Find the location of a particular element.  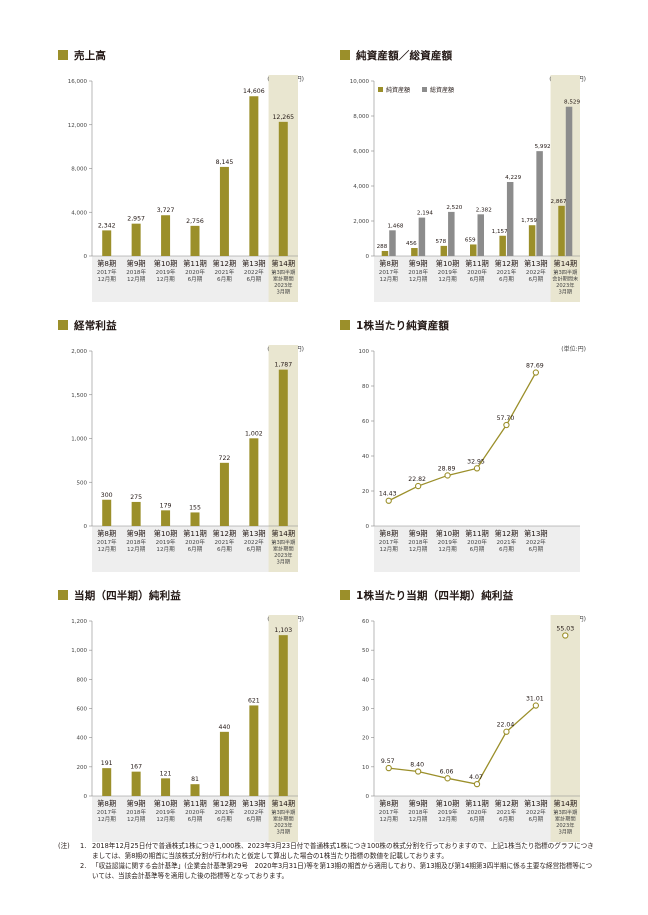

data-label: 8,529 is located at coordinates (572, 103).